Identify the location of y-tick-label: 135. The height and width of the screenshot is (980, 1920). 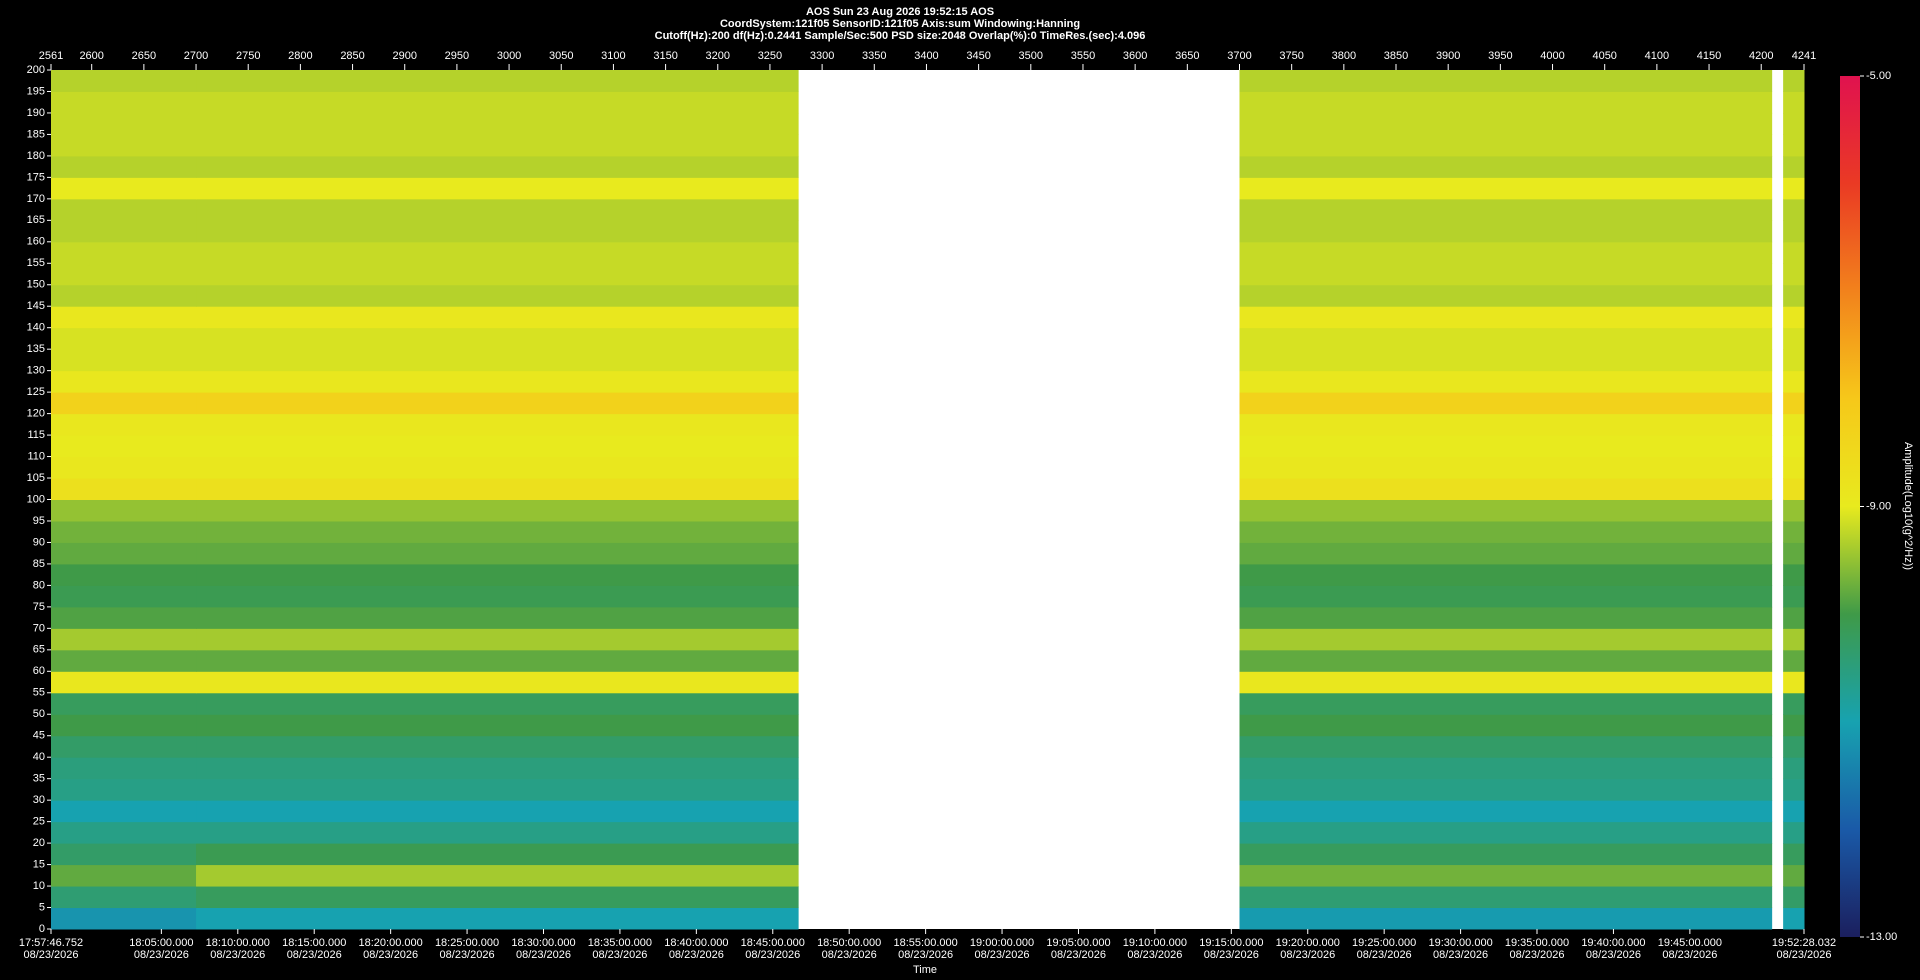
(36, 349).